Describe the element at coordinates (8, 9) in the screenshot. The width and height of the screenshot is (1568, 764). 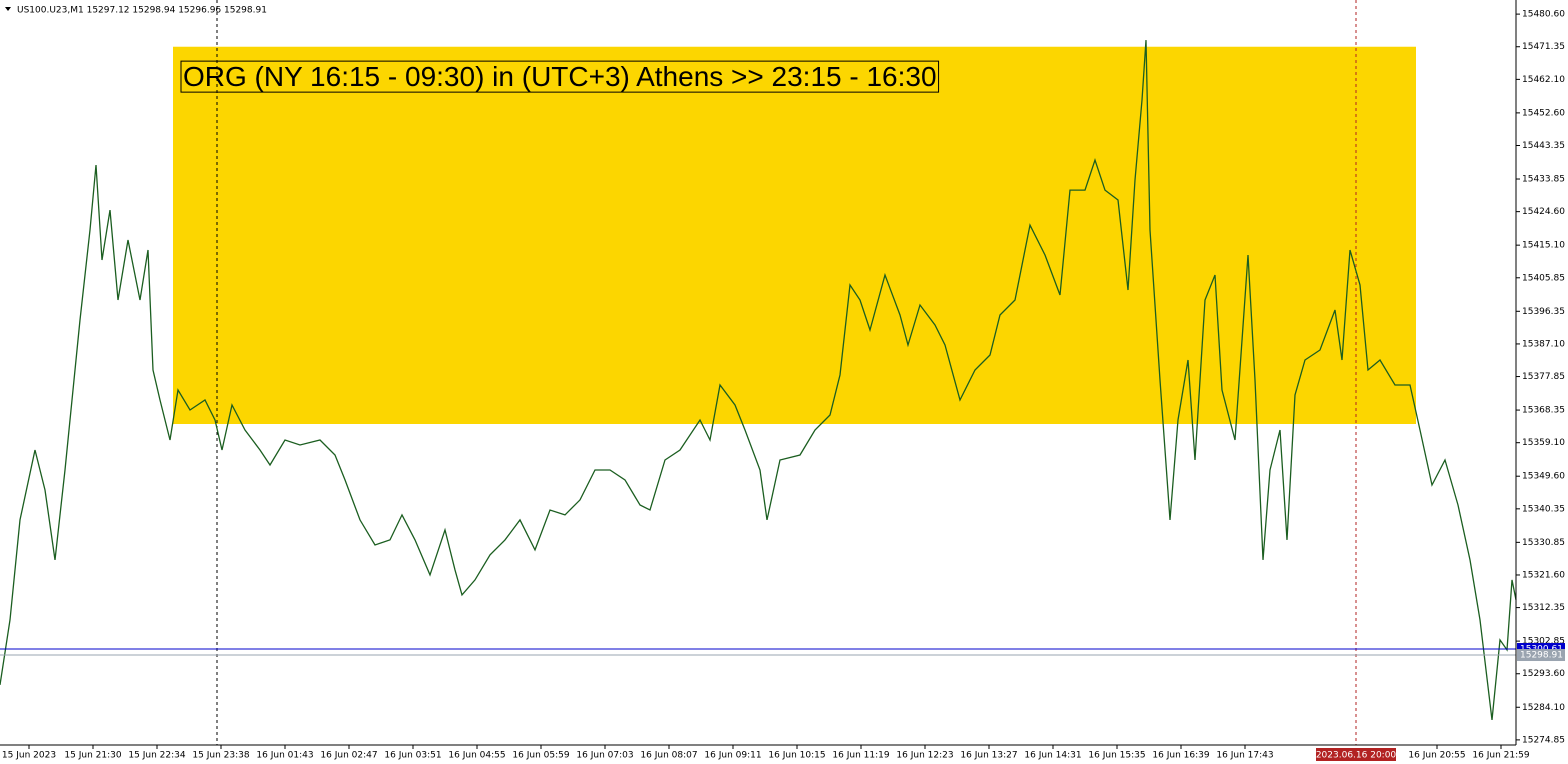
I see `menu-arrow` at that location.